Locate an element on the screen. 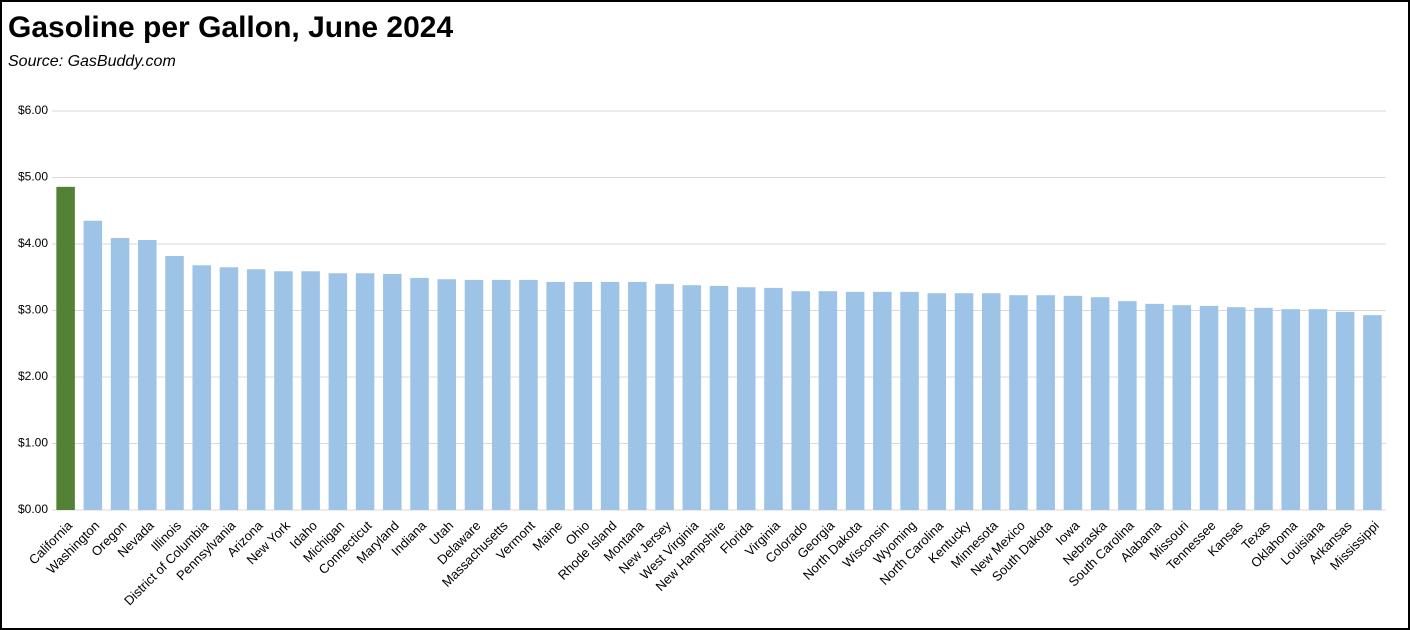 This screenshot has width=1410, height=630. y-tick-label: $2.00 is located at coordinates (33, 376).